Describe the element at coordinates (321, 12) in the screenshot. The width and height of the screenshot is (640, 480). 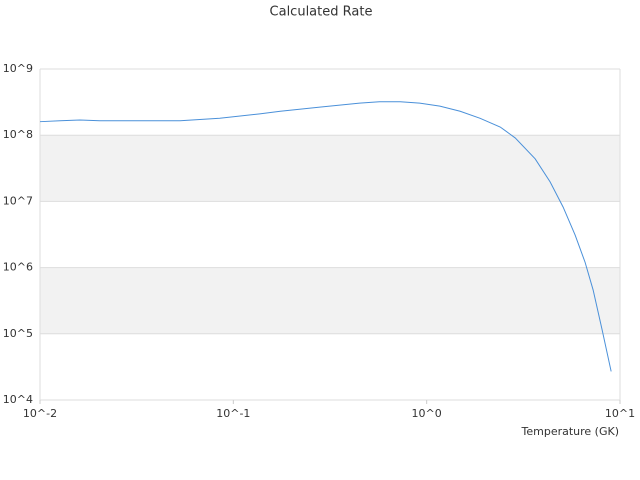
I see `chart-title: Calculated Rate` at that location.